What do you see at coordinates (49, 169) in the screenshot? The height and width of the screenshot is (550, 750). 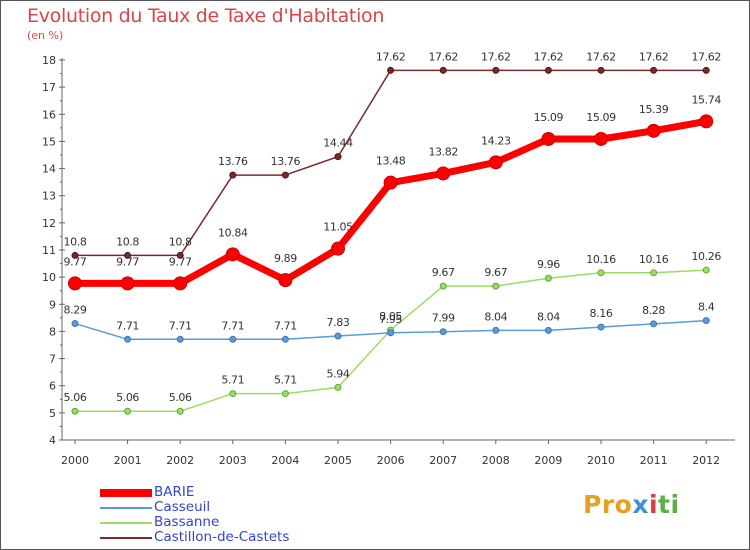 I see `y-tick-label: 14` at bounding box center [49, 169].